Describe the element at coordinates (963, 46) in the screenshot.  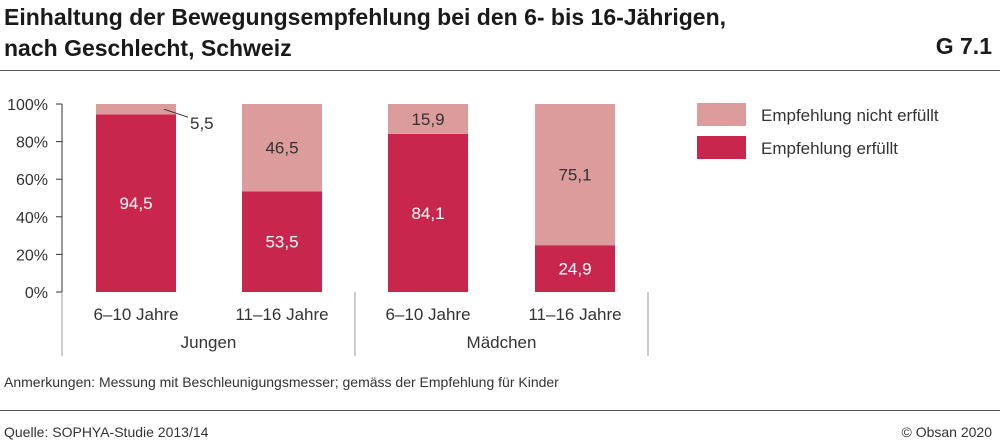
I see `figure-code: G 7.1` at that location.